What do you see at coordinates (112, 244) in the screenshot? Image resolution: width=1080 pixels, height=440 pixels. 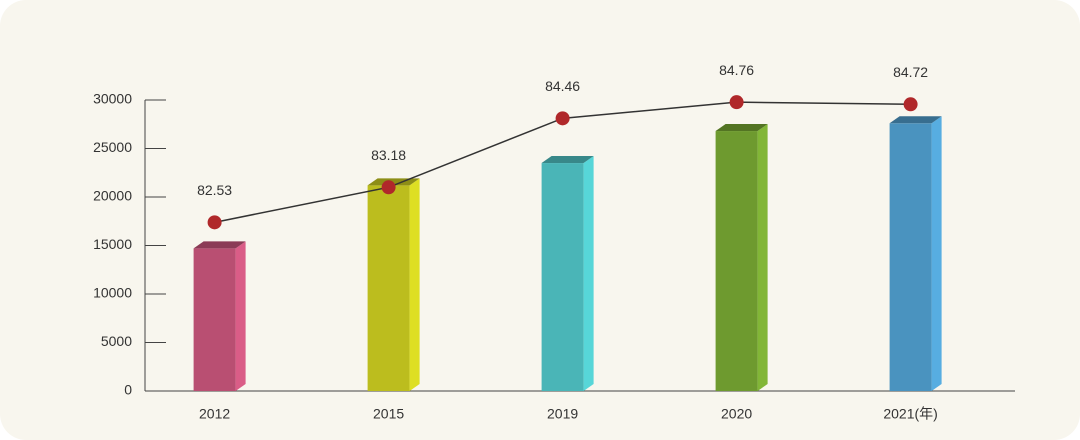 I see `y-tick-label: 15000` at bounding box center [112, 244].